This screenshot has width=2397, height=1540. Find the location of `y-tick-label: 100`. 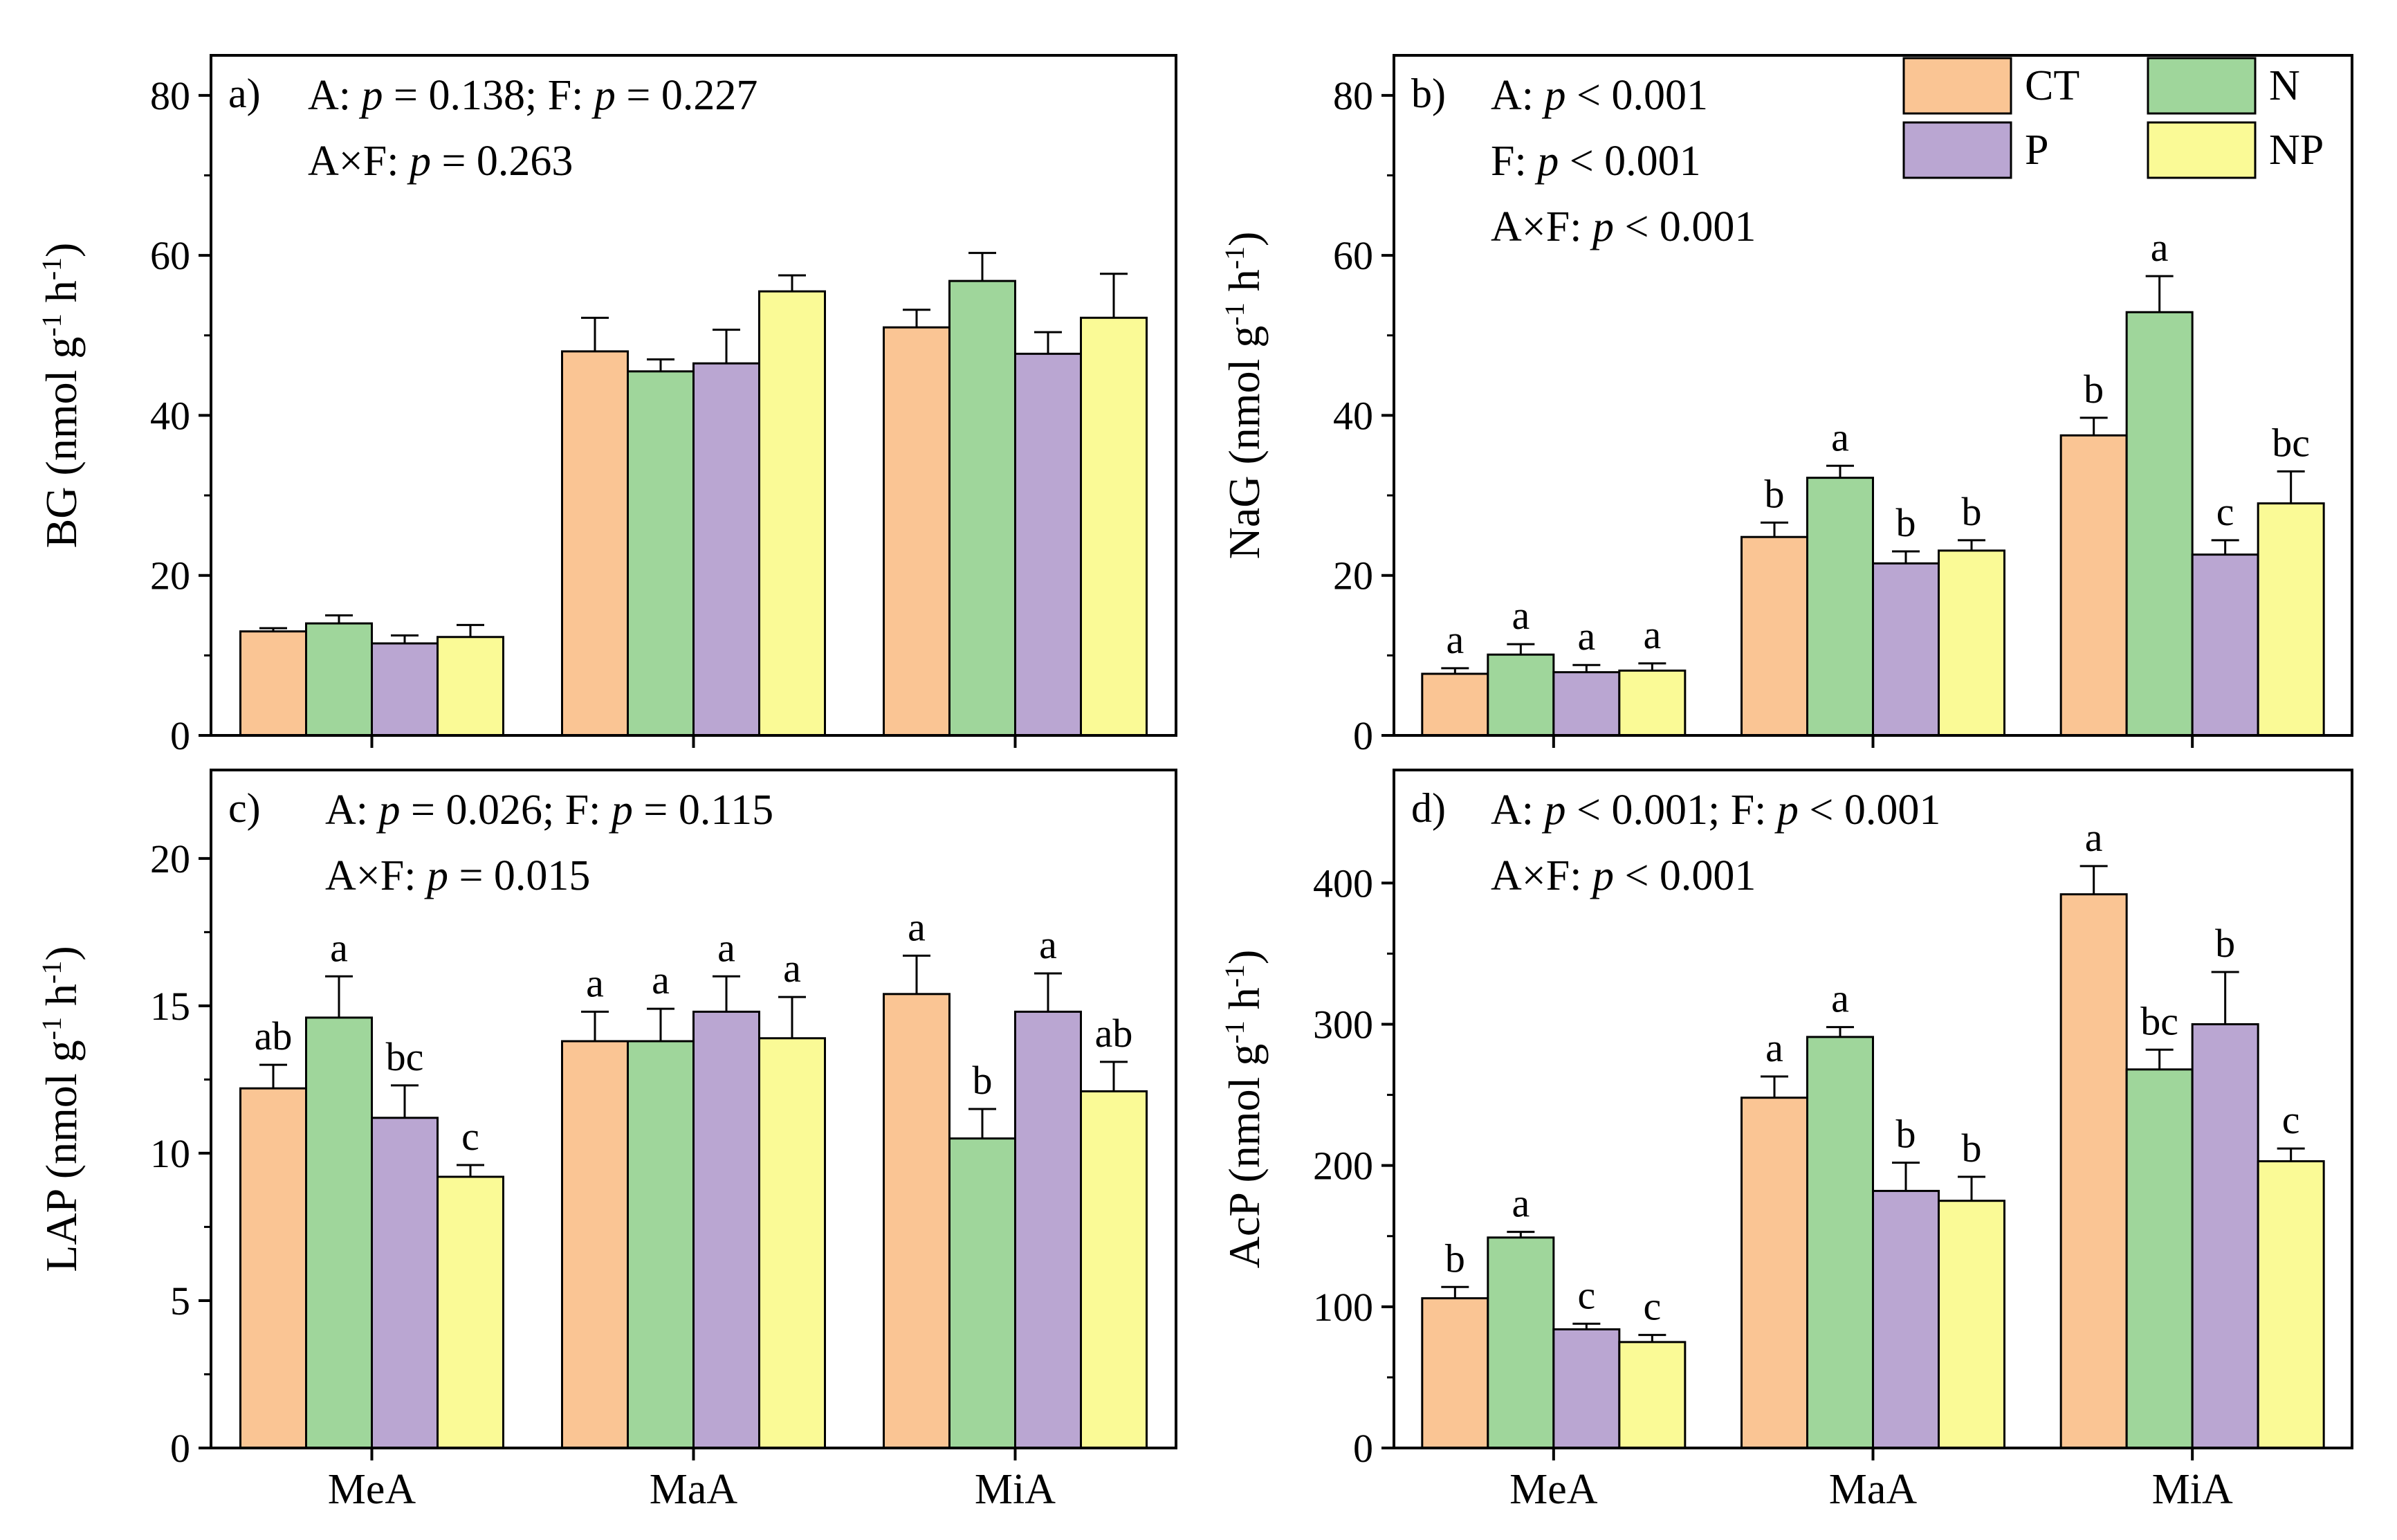

y-tick-label: 100 is located at coordinates (1343, 1307).